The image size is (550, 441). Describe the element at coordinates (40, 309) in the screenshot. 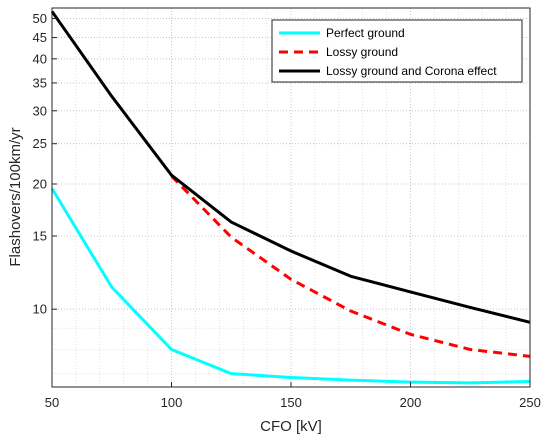

I see `y-tick-label: 10` at that location.